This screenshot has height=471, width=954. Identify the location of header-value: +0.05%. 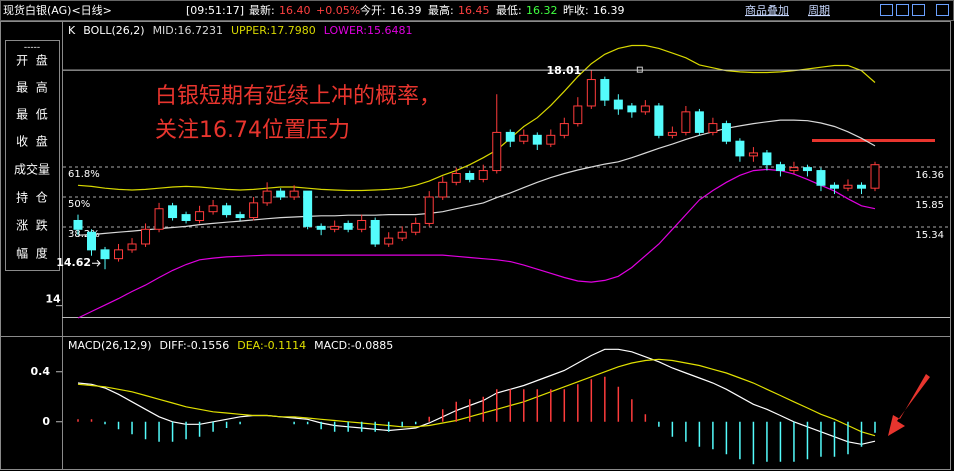
(338, 10).